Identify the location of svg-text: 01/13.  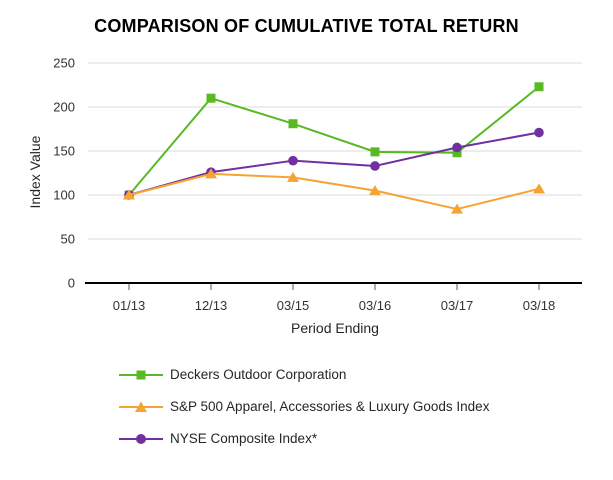
(129, 305).